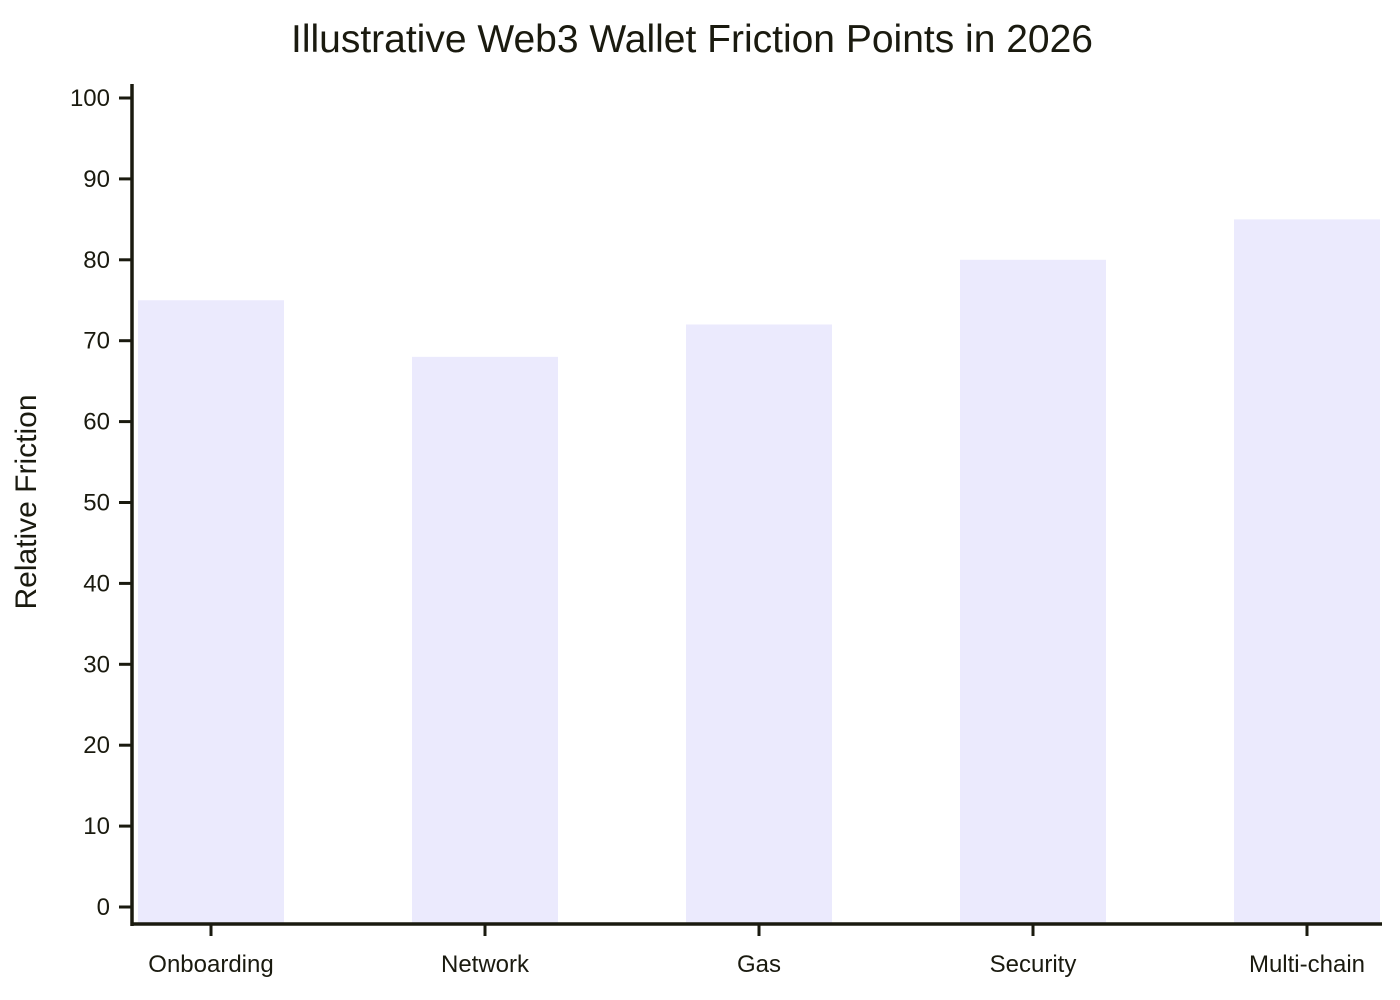 The image size is (1400, 1000). Describe the element at coordinates (211, 612) in the screenshot. I see `bar-onboarding` at that location.